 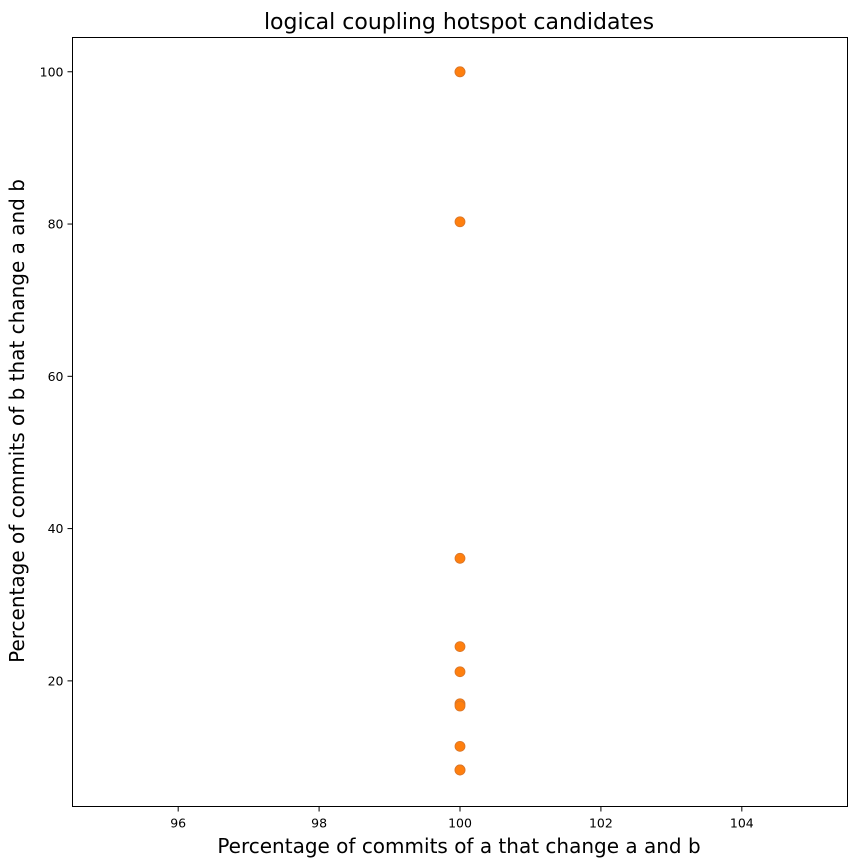 I want to click on data-points, so click(x=460, y=421).